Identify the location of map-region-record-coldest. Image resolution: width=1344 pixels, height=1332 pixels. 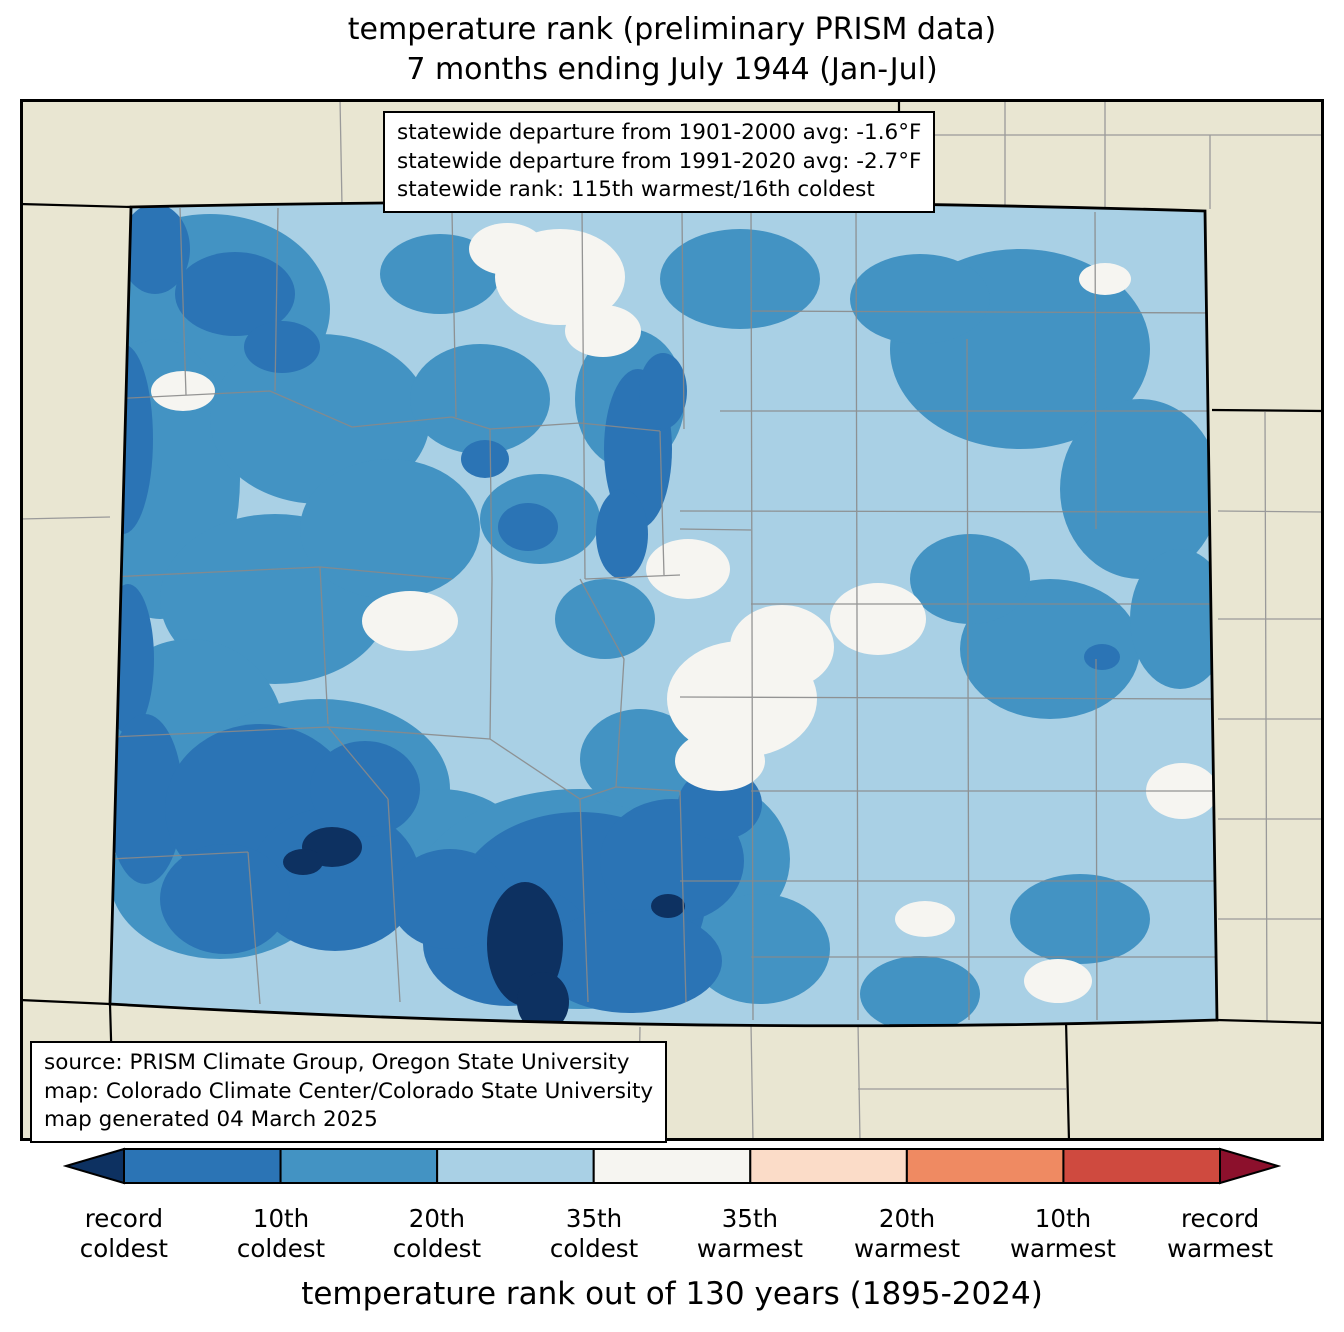
(484, 926).